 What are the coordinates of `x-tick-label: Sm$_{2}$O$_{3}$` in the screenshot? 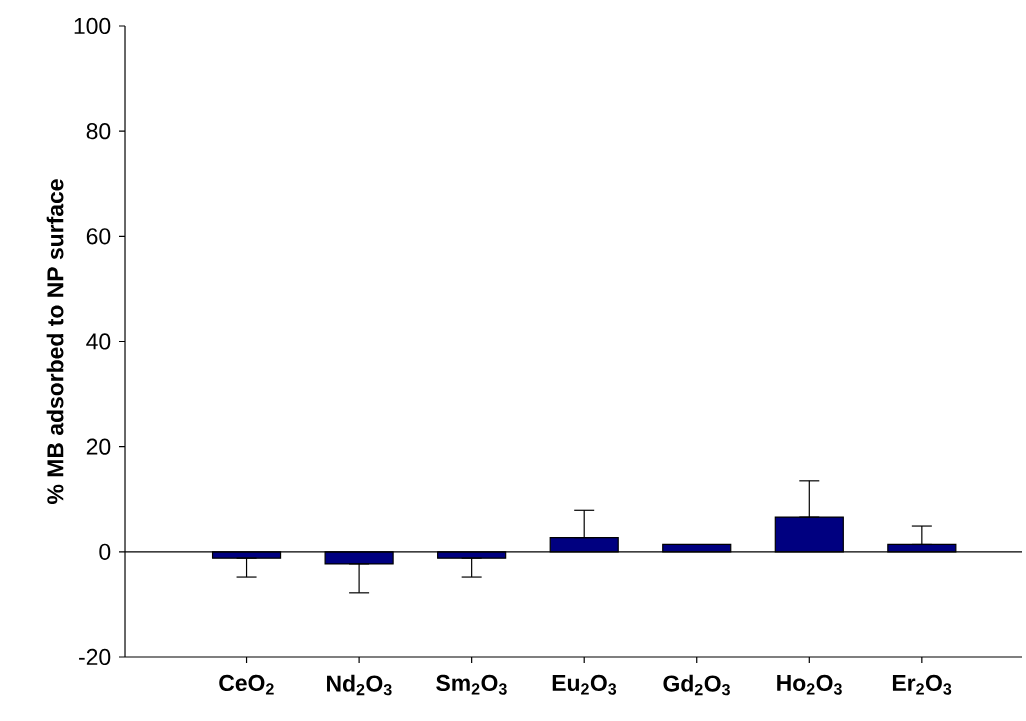 It's located at (471, 684).